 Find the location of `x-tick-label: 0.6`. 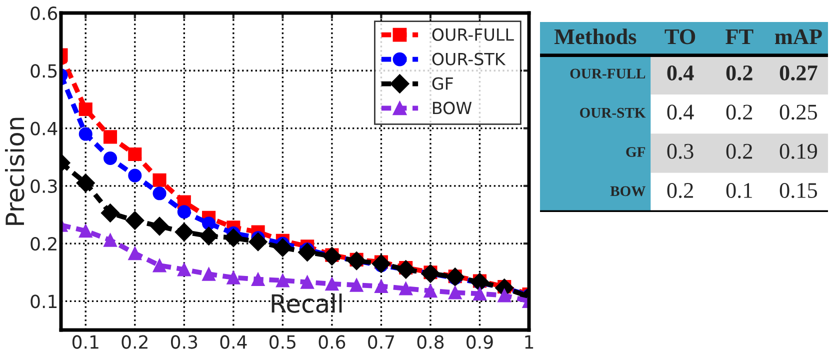

x-tick-label: 0.6 is located at coordinates (332, 342).